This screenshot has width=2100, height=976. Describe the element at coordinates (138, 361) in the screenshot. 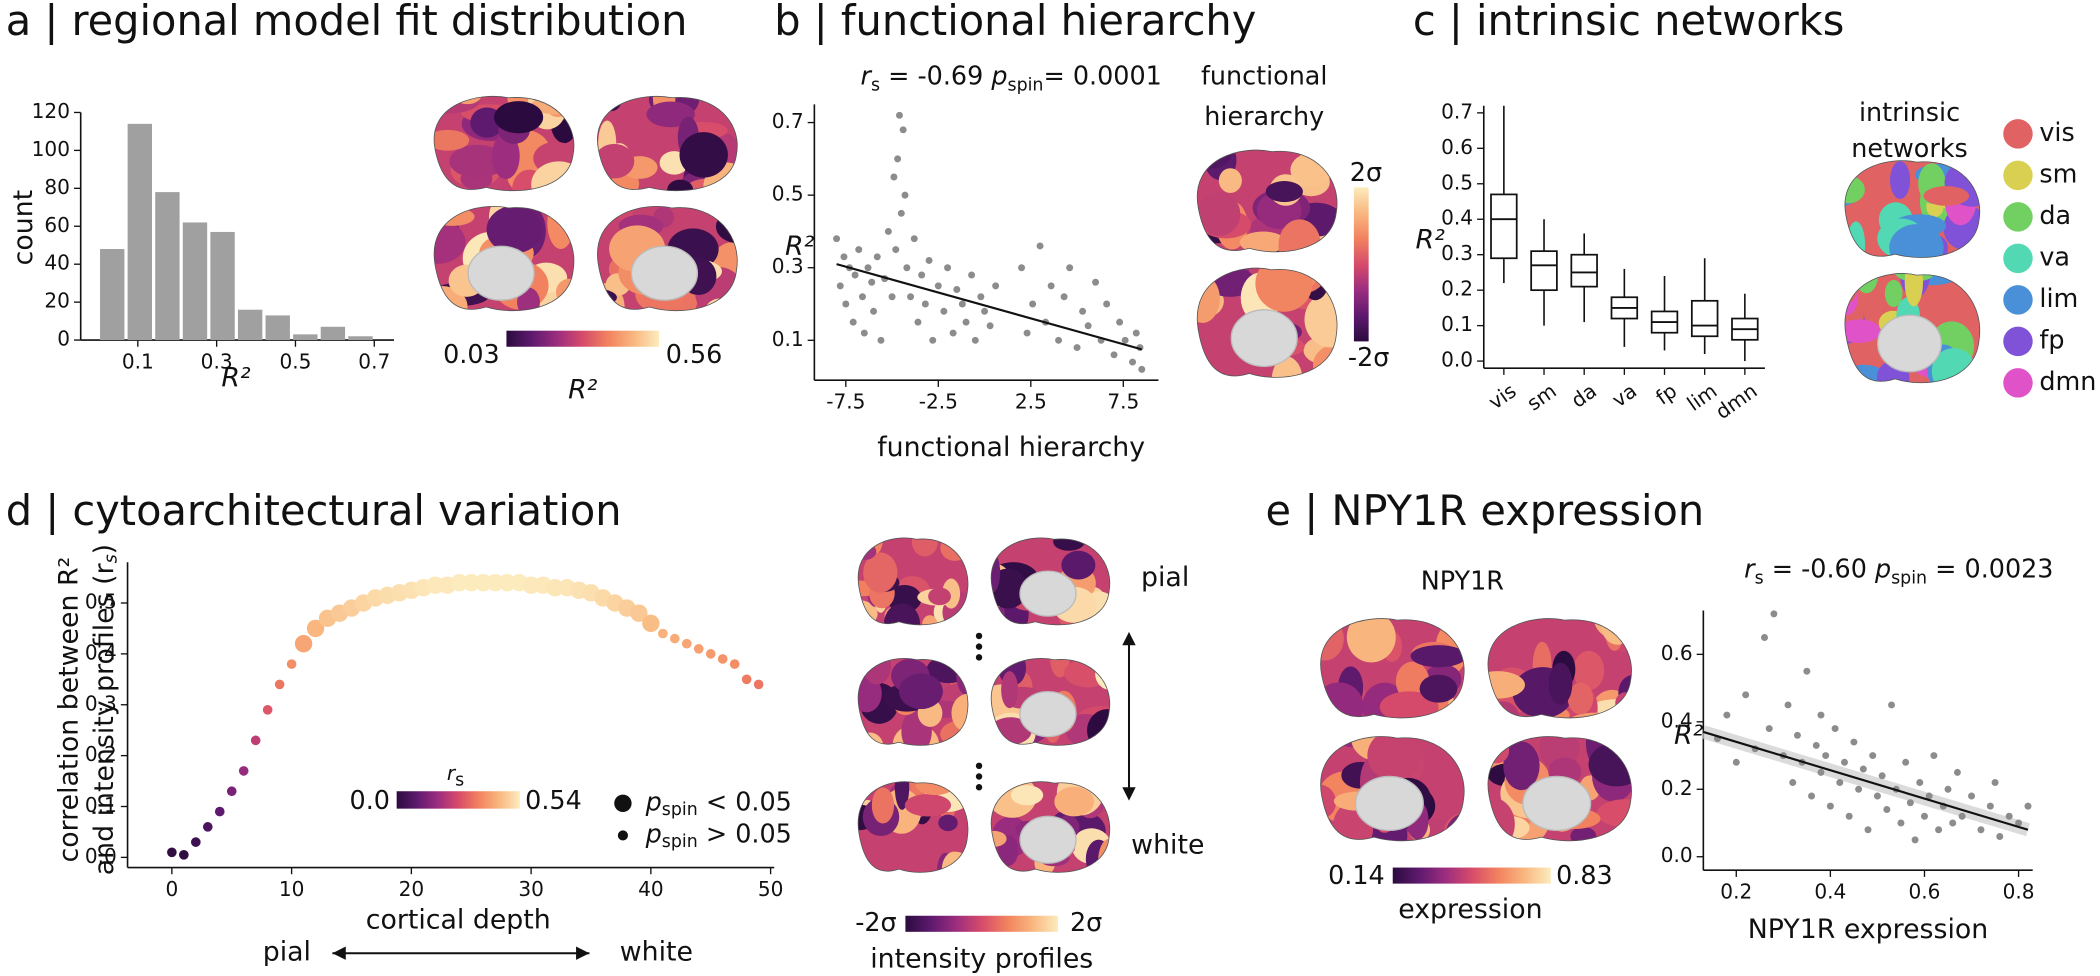

I see `x-tick-label: 0.1` at that location.